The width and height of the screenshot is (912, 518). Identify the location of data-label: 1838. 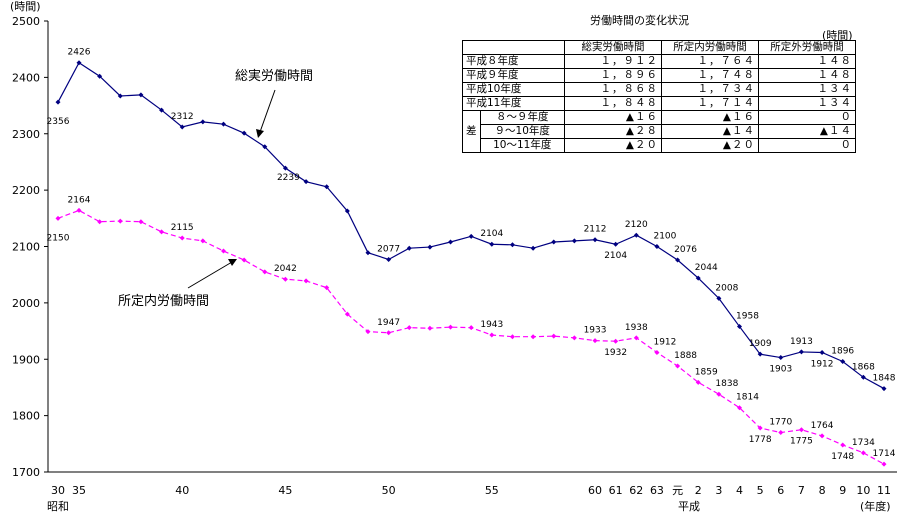
(726, 384).